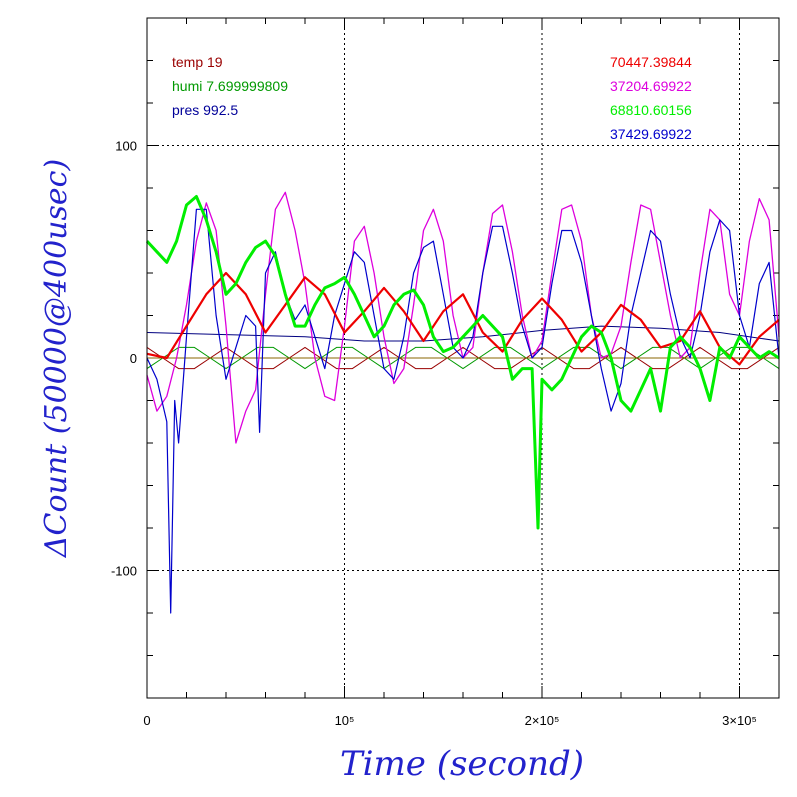 This screenshot has height=797, width=797. Describe the element at coordinates (124, 571) in the screenshot. I see `y-tick-label: -100` at that location.